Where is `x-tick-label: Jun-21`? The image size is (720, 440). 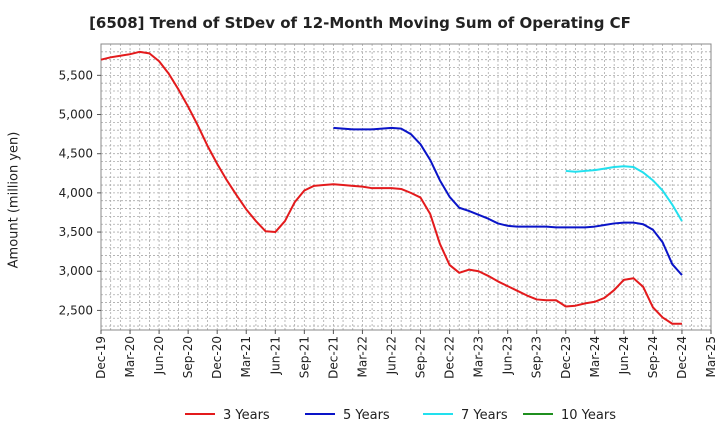
x-tick-label: Jun-21 is located at coordinates (275, 355).